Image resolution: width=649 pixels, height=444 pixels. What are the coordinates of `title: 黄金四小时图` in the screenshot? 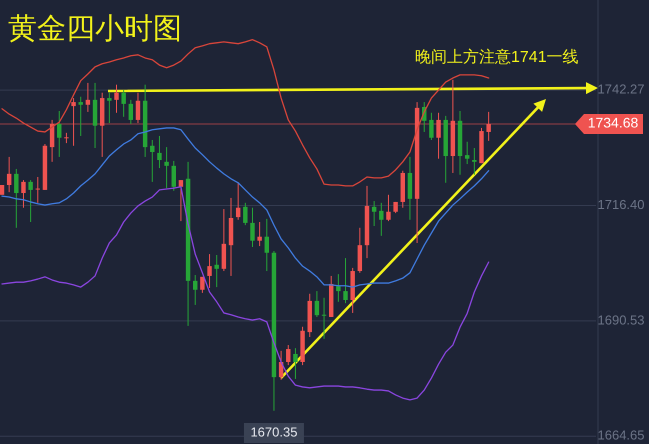 It's located at (95, 28).